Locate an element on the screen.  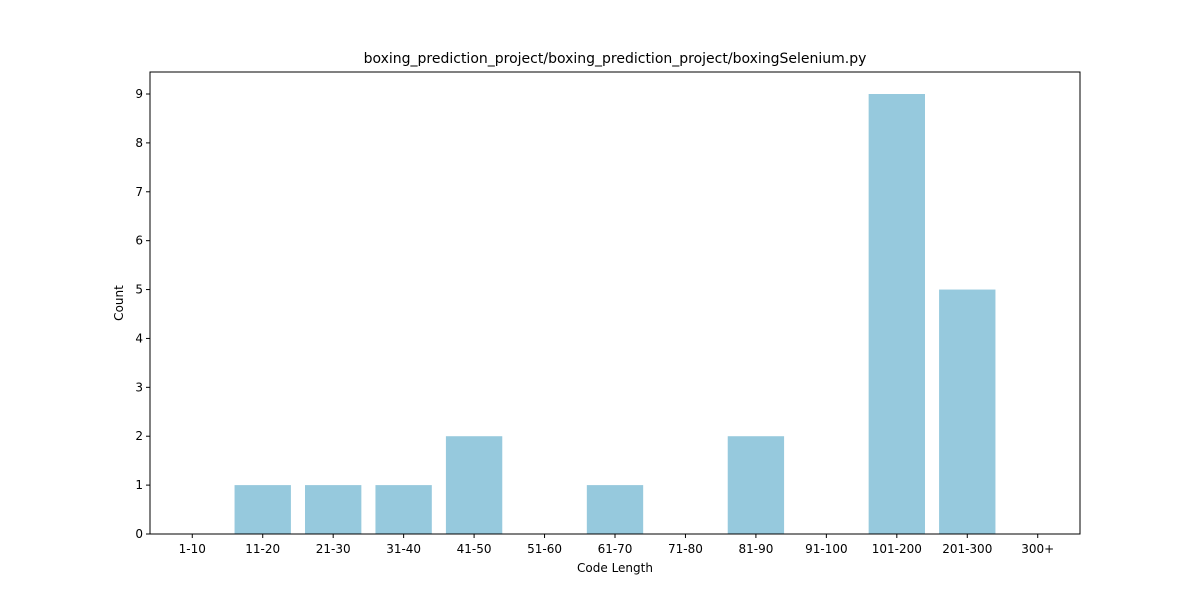
x-tick-label: 300+ is located at coordinates (1037, 549).